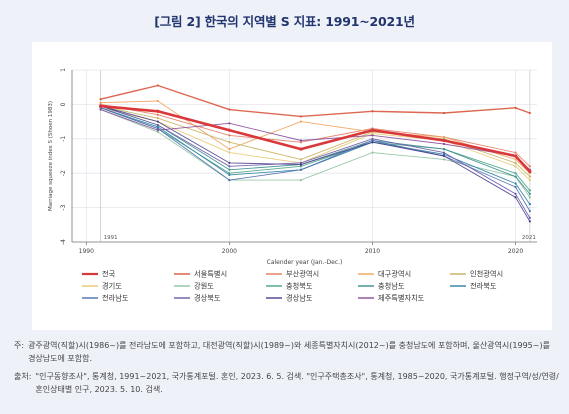  I want to click on legend-label: 부산광역시, so click(302, 274).